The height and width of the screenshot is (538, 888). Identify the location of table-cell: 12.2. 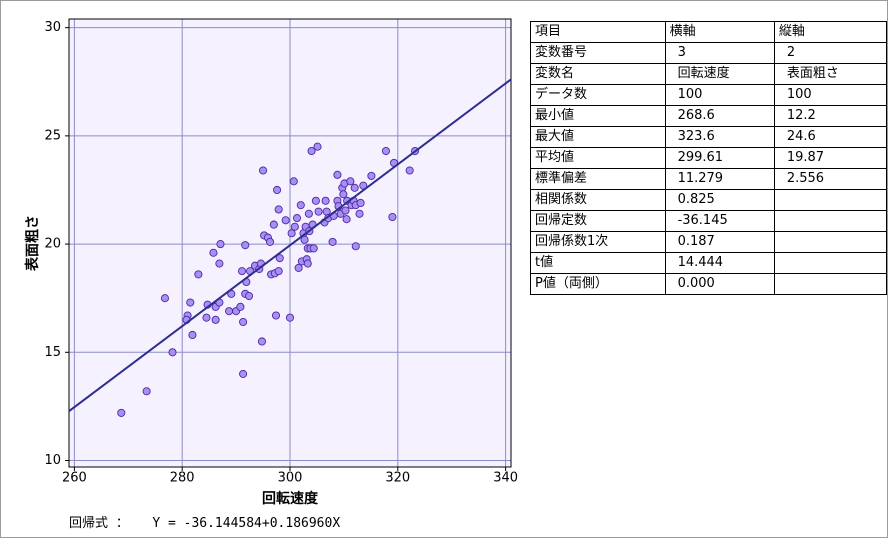
(830, 116).